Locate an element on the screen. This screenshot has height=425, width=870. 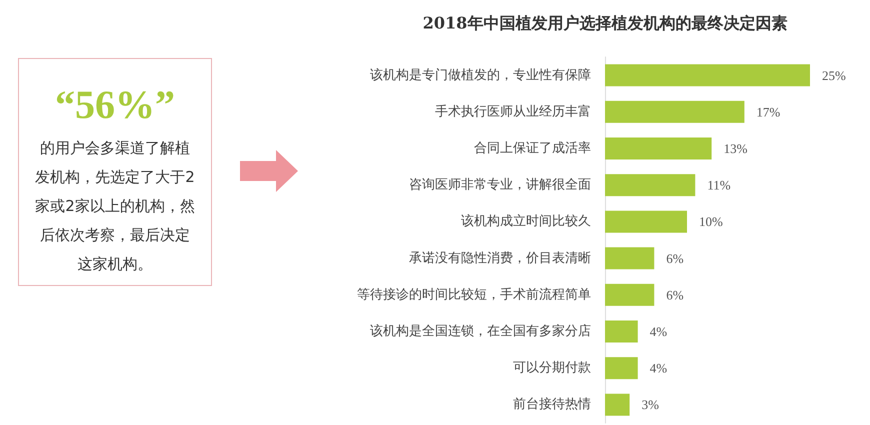
y-tick-label: 可以分期付款 is located at coordinates (552, 368).